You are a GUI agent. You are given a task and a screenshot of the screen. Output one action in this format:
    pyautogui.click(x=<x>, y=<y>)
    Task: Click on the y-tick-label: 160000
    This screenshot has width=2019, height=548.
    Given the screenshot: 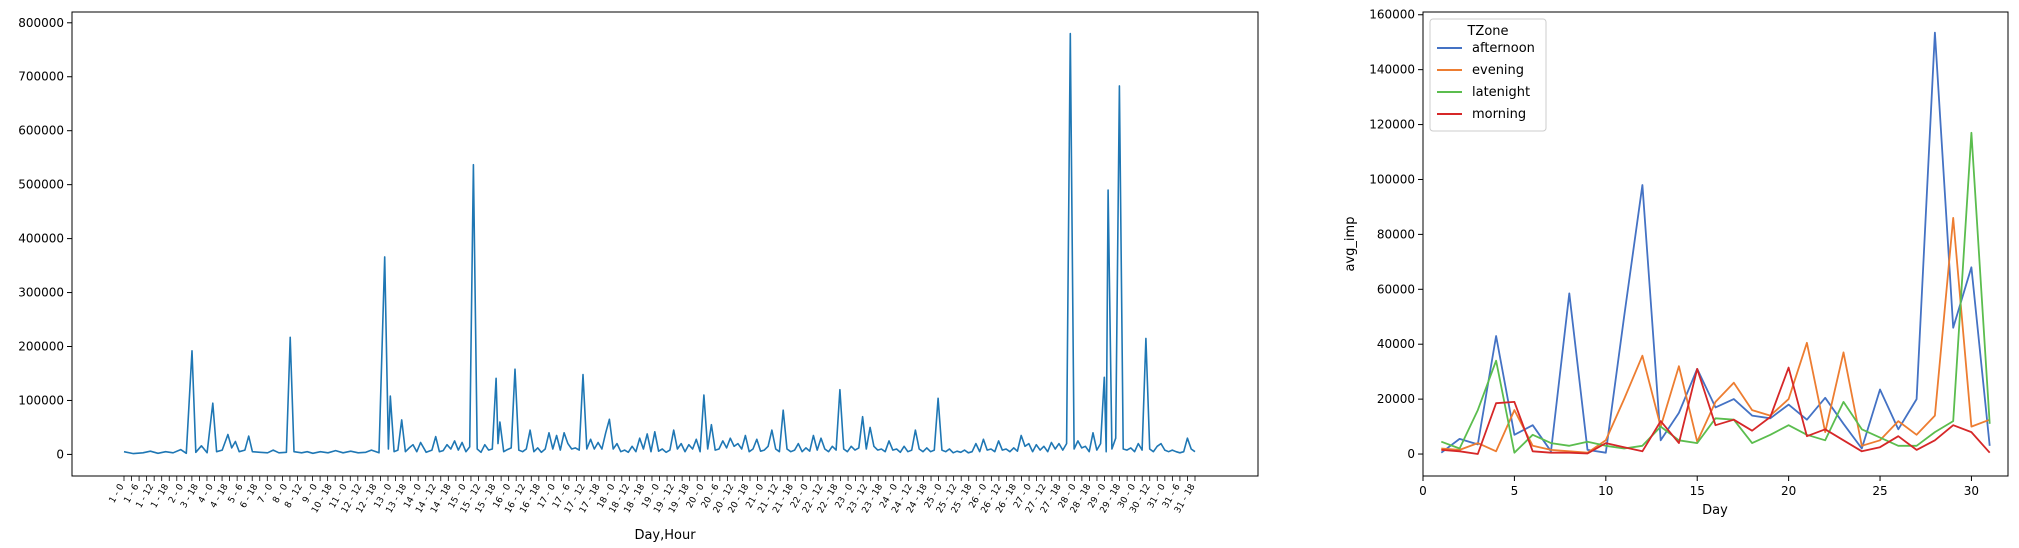 What is the action you would take?
    pyautogui.click(x=1392, y=15)
    